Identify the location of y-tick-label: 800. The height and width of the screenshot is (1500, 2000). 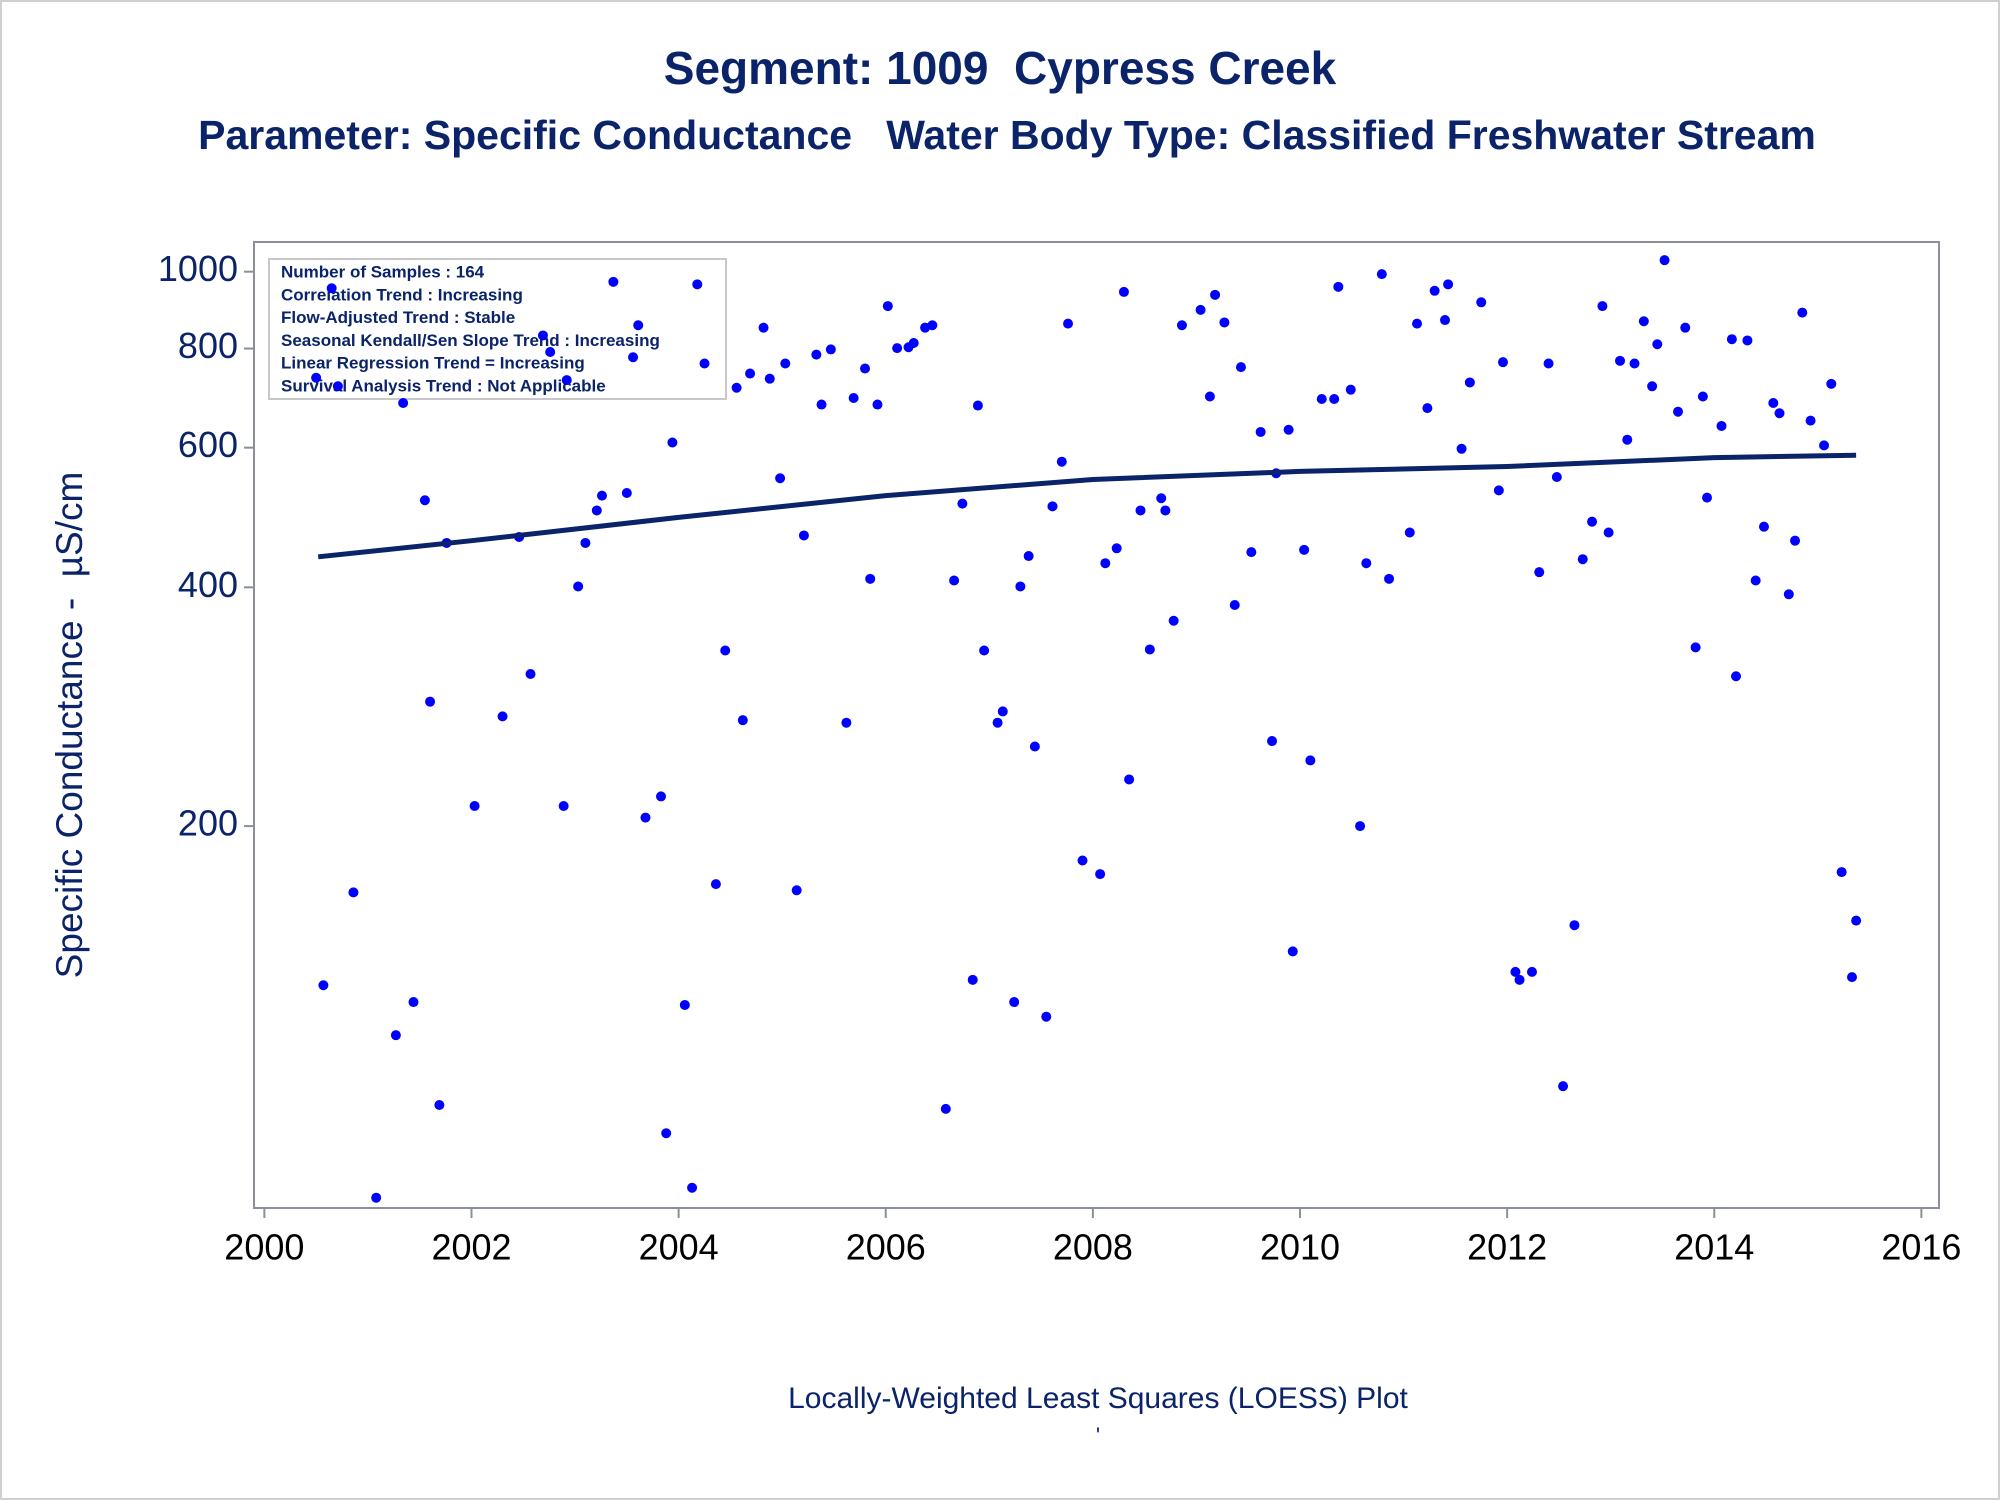
(208, 345).